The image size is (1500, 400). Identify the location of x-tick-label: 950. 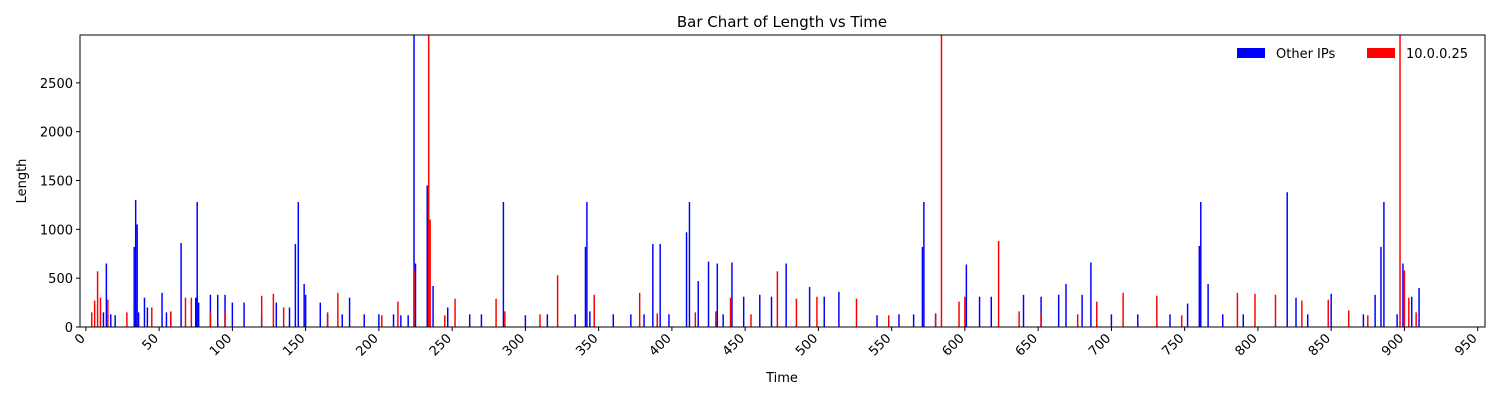
(1466, 345).